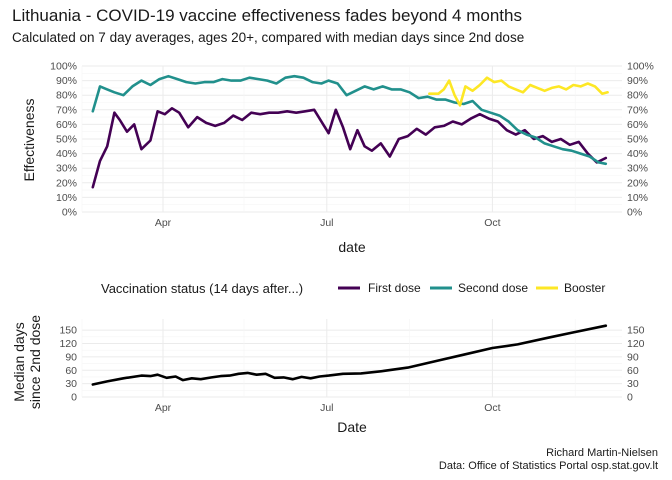 The width and height of the screenshot is (672, 480). I want to click on y-tick-label-left: 90%, so click(66, 81).